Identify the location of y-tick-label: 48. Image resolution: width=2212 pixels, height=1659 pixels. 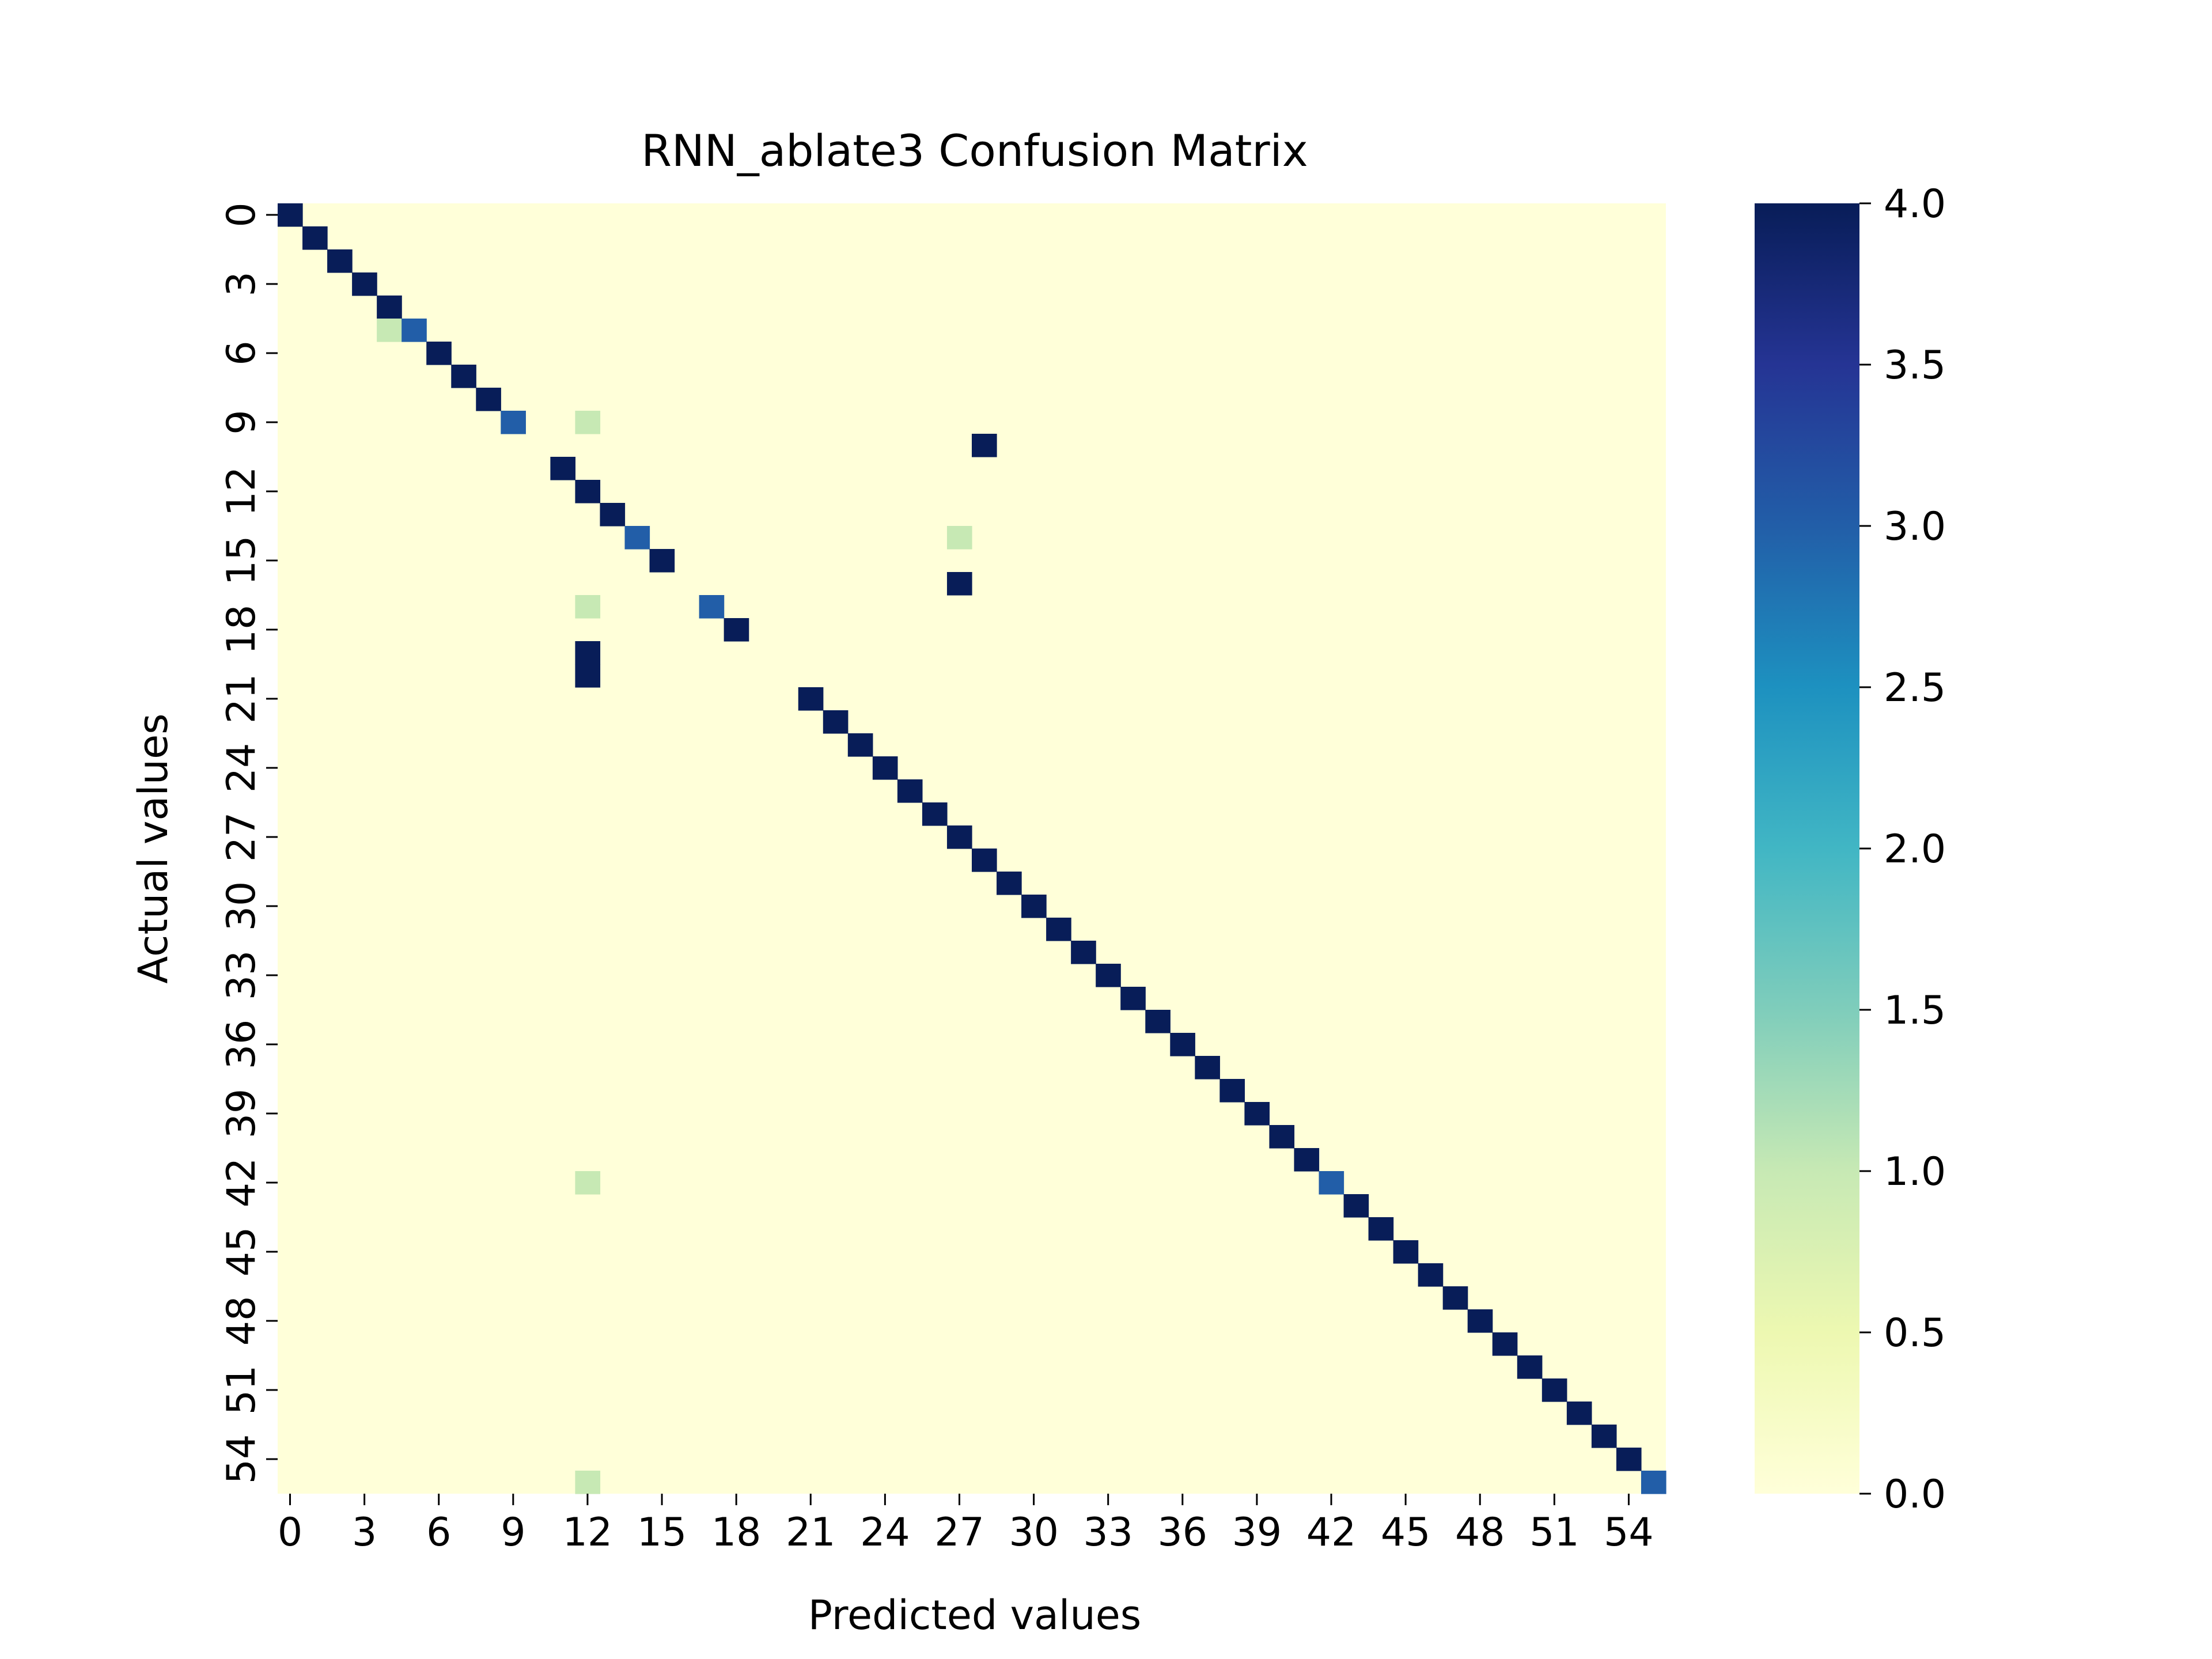
(241, 1321).